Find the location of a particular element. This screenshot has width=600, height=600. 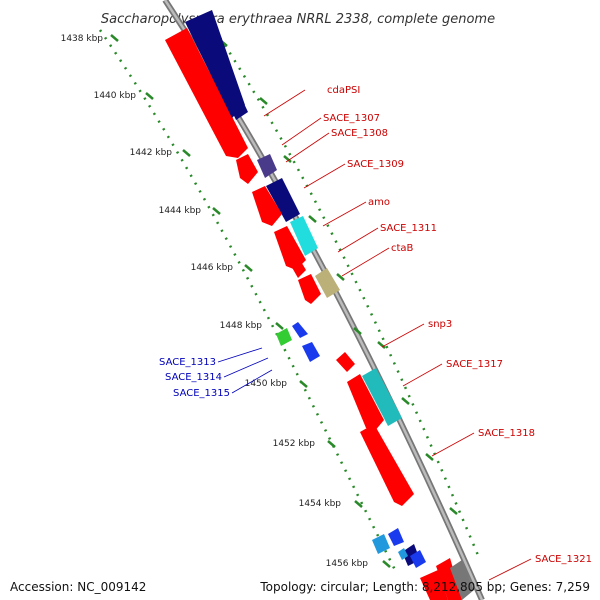

gene-label: SACE_1321 is located at coordinates (563, 559).